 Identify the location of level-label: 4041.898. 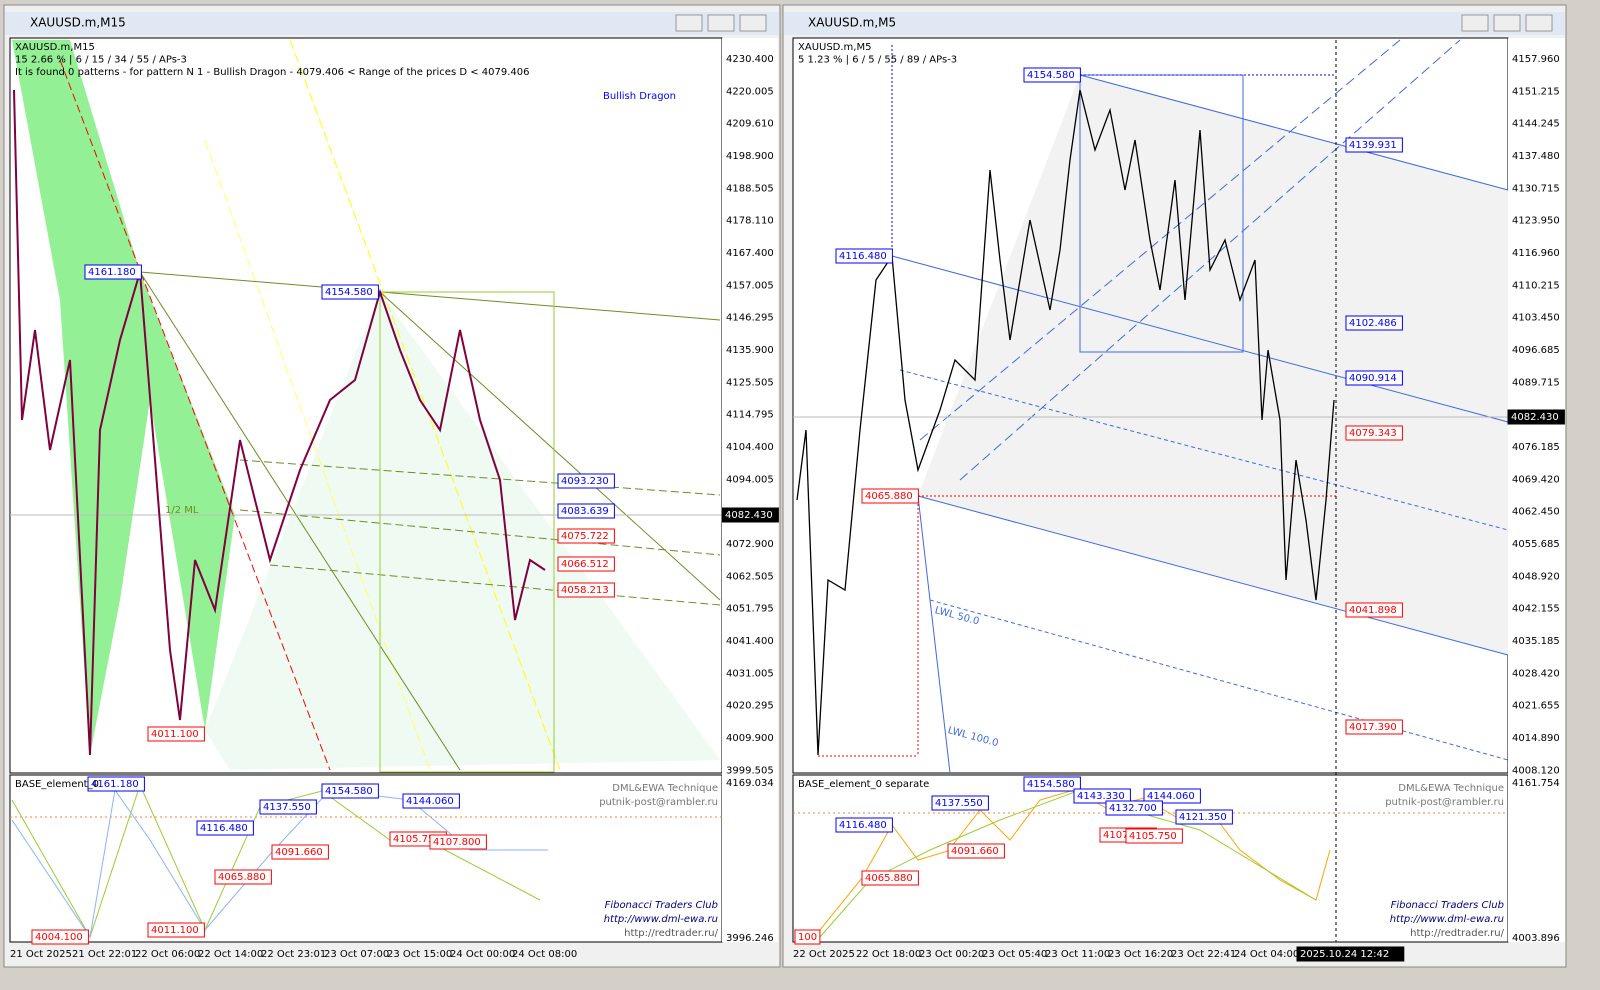
(1373, 610).